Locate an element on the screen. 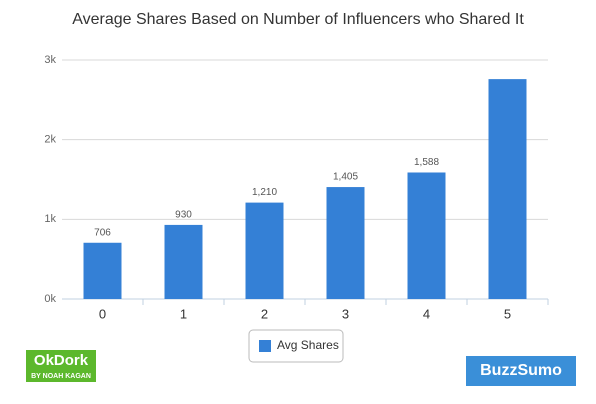 This screenshot has width=596, height=404. legend-label: Avg Shares is located at coordinates (308, 345).